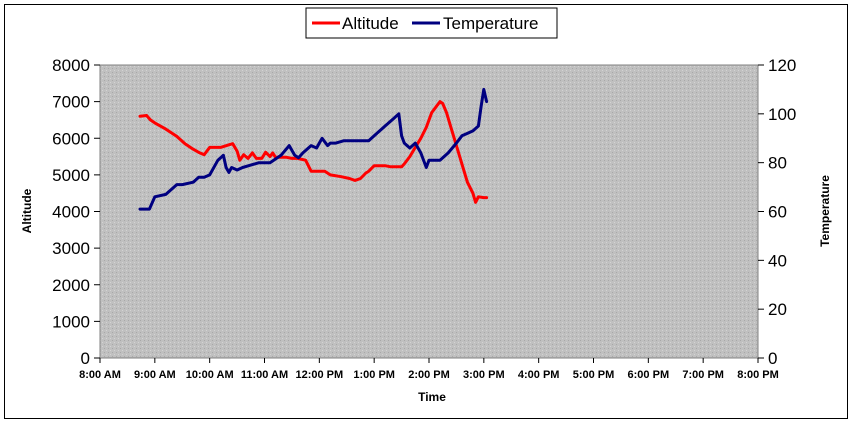 This screenshot has height=425, width=854. What do you see at coordinates (71, 285) in the screenshot?
I see `y-tick-label: 2000` at bounding box center [71, 285].